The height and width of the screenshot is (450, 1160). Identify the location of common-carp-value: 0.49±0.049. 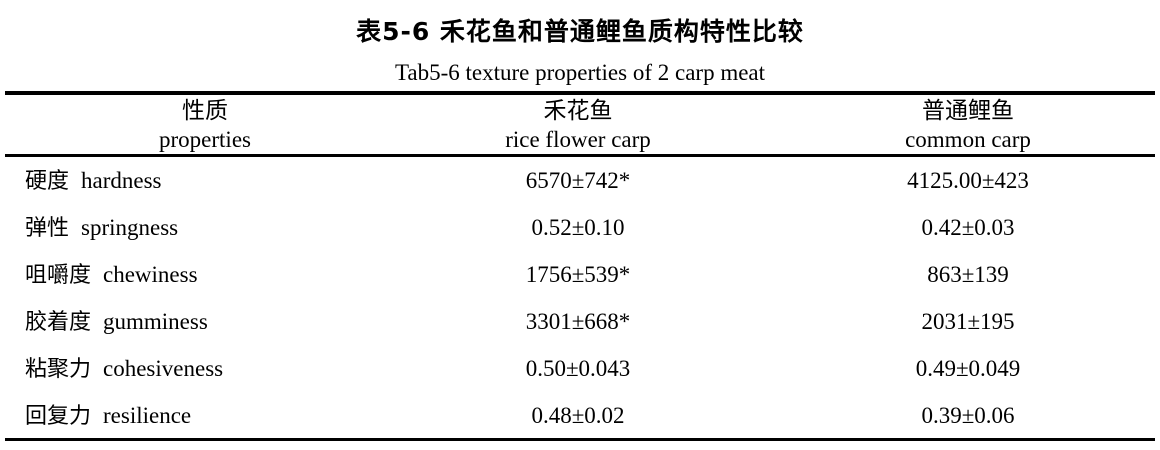
(968, 368).